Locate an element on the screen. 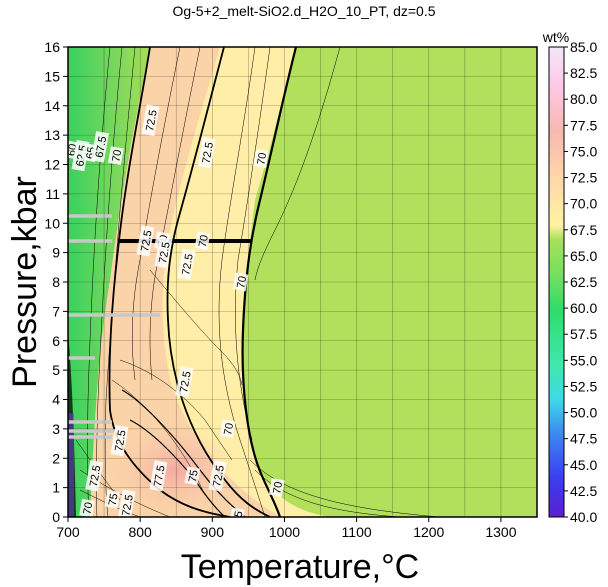 The height and width of the screenshot is (587, 608). colorbar-tick-label: 80.0 is located at coordinates (583, 99).